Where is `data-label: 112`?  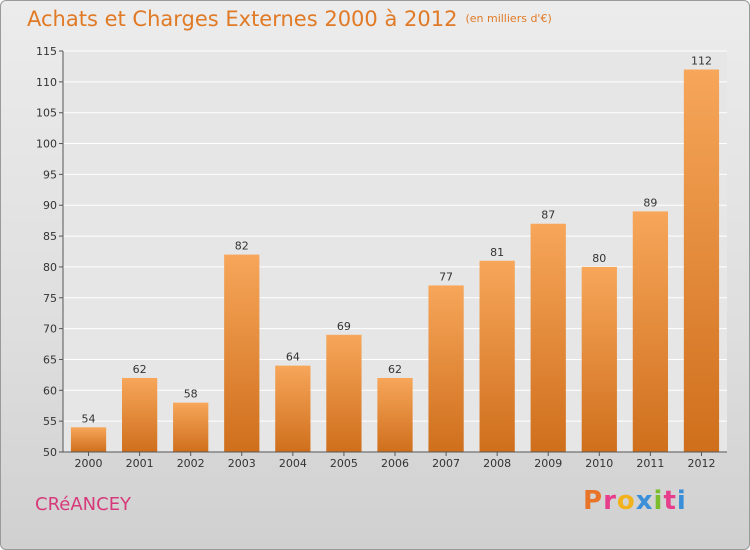 data-label: 112 is located at coordinates (701, 61).